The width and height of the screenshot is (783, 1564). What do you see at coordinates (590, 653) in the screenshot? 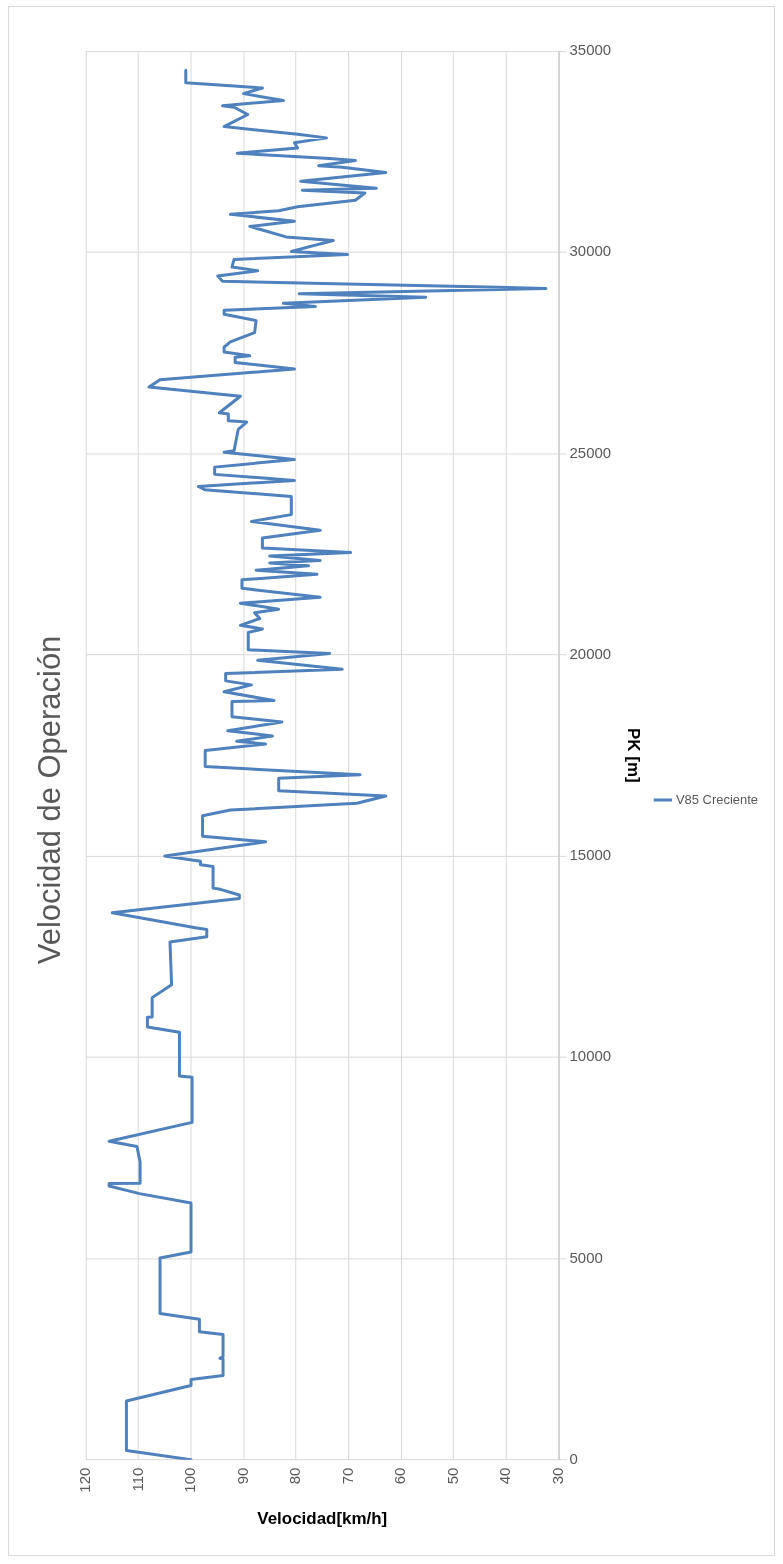
I see `y-tick-label: 20000` at bounding box center [590, 653].